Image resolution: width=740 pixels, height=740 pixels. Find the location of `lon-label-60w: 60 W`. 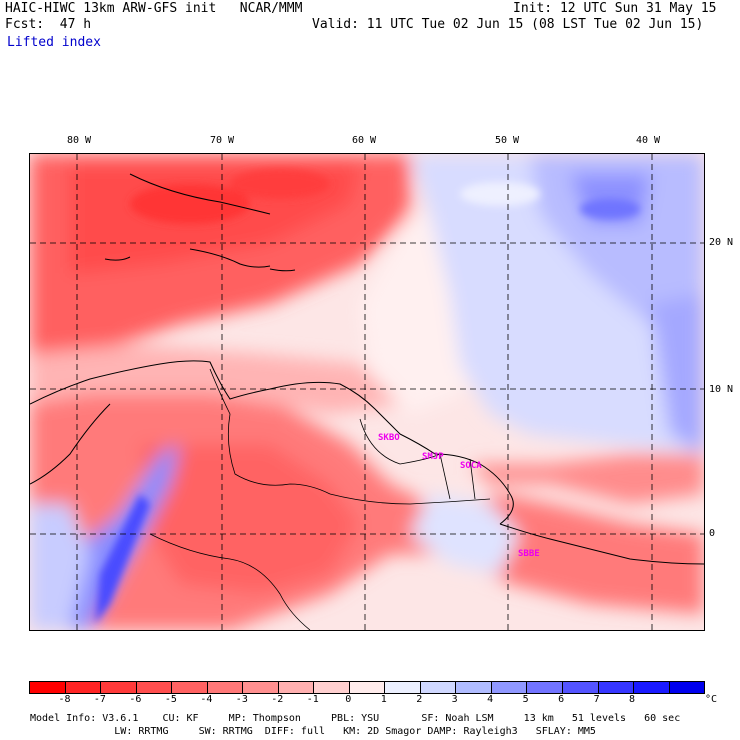

lon-label-60w: 60 W is located at coordinates (364, 140).